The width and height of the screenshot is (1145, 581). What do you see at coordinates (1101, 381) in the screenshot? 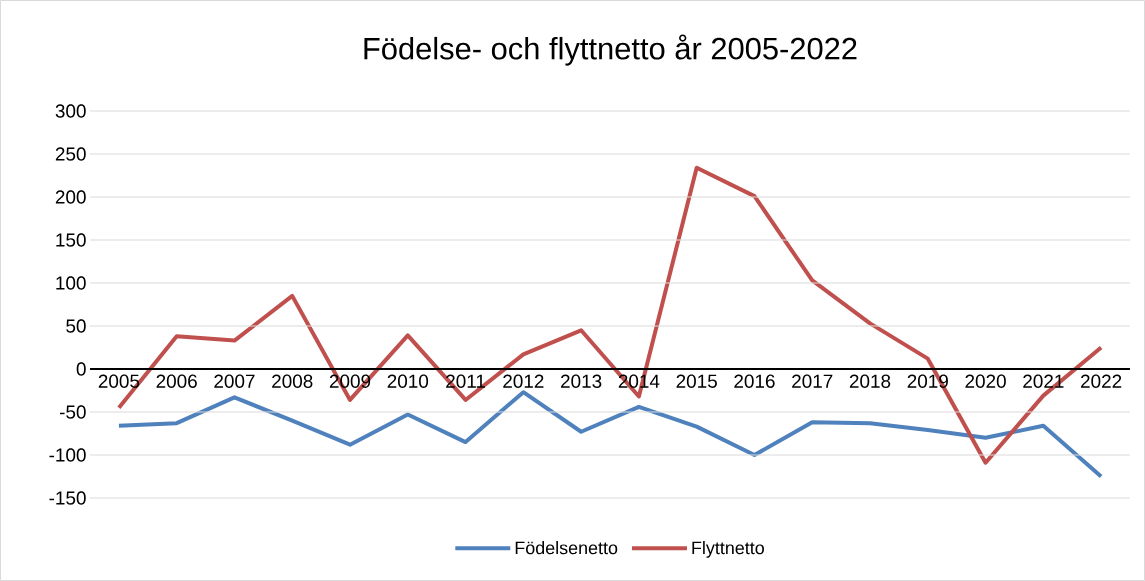
I see `x-tick-label: 2022` at bounding box center [1101, 381].